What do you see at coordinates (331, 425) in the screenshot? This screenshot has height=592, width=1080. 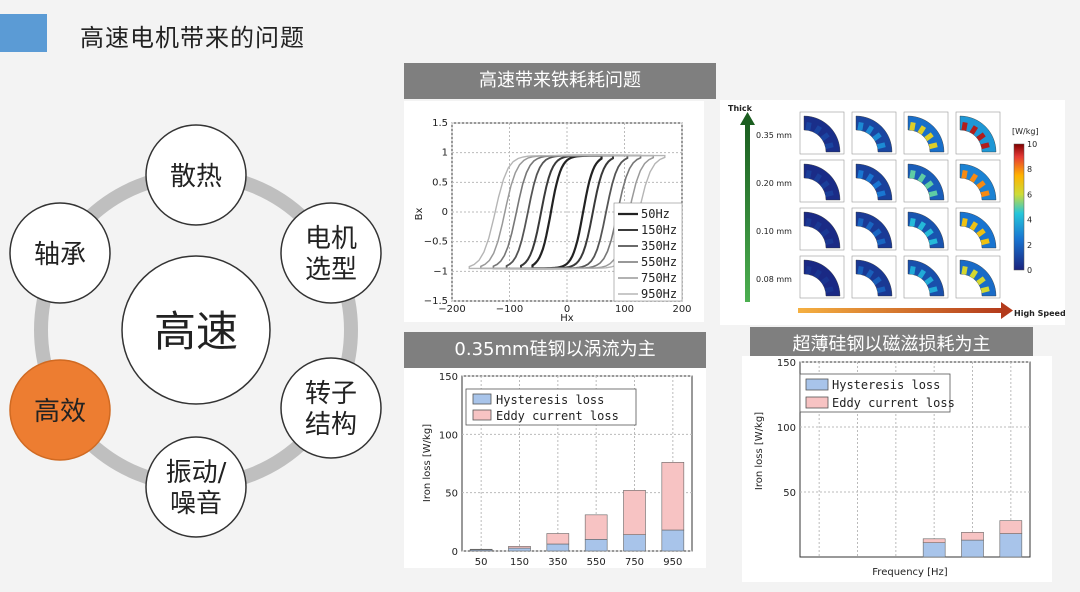 I see `node-rotor-label-2: 结构` at bounding box center [331, 425].